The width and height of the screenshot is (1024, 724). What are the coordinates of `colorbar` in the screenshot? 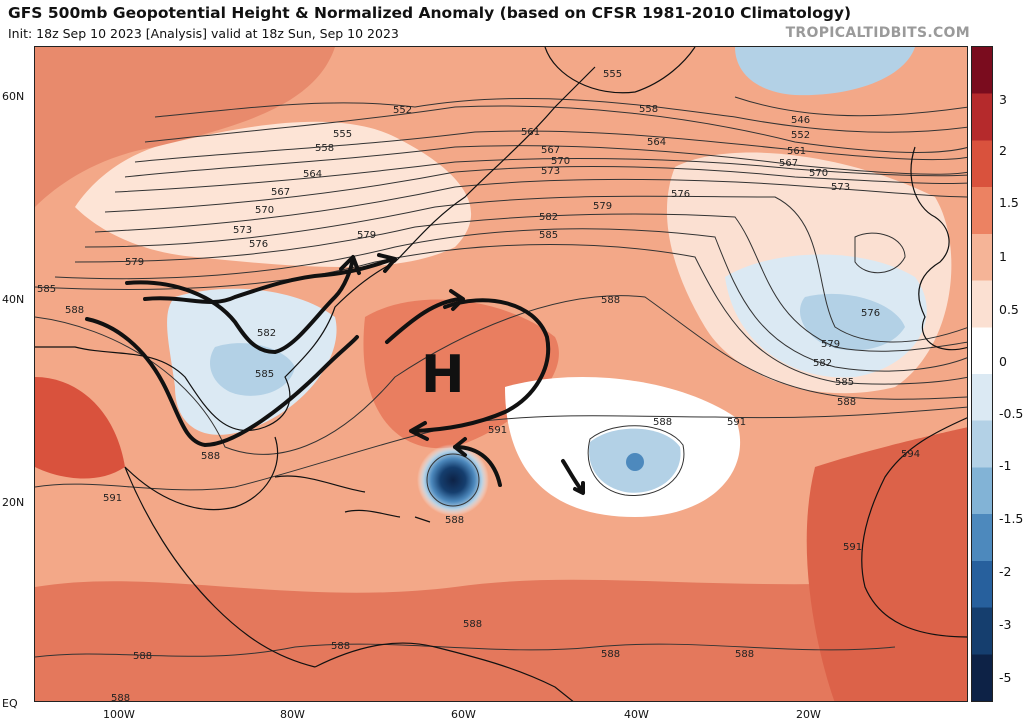 It's located at (982, 374).